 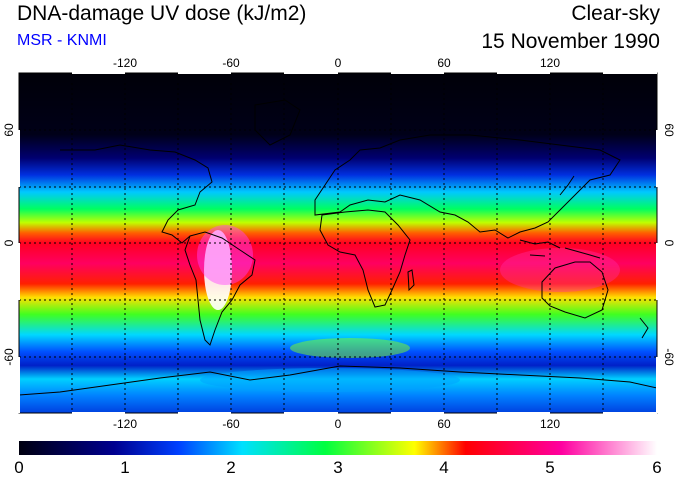 What do you see at coordinates (231, 467) in the screenshot?
I see `colorbar-label: 2` at bounding box center [231, 467].